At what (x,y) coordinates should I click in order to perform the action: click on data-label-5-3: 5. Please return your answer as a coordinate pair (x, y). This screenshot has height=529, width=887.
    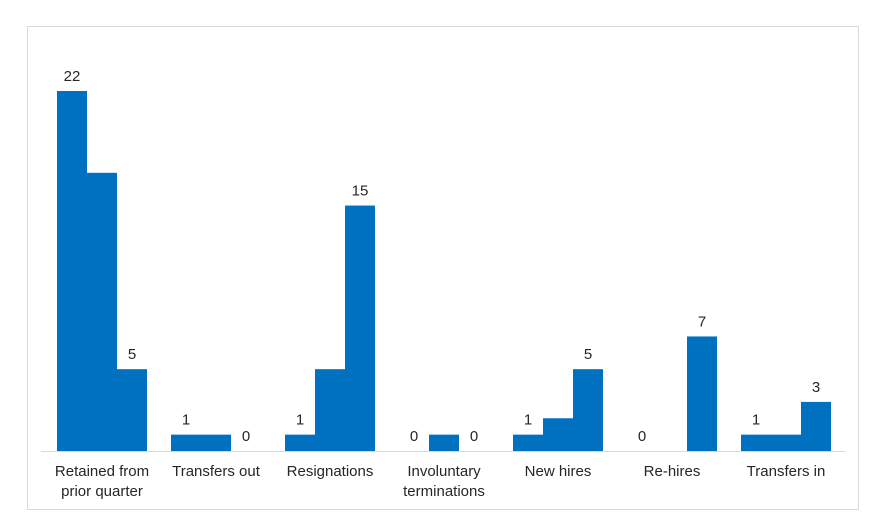
    Looking at the image, I should click on (588, 354).